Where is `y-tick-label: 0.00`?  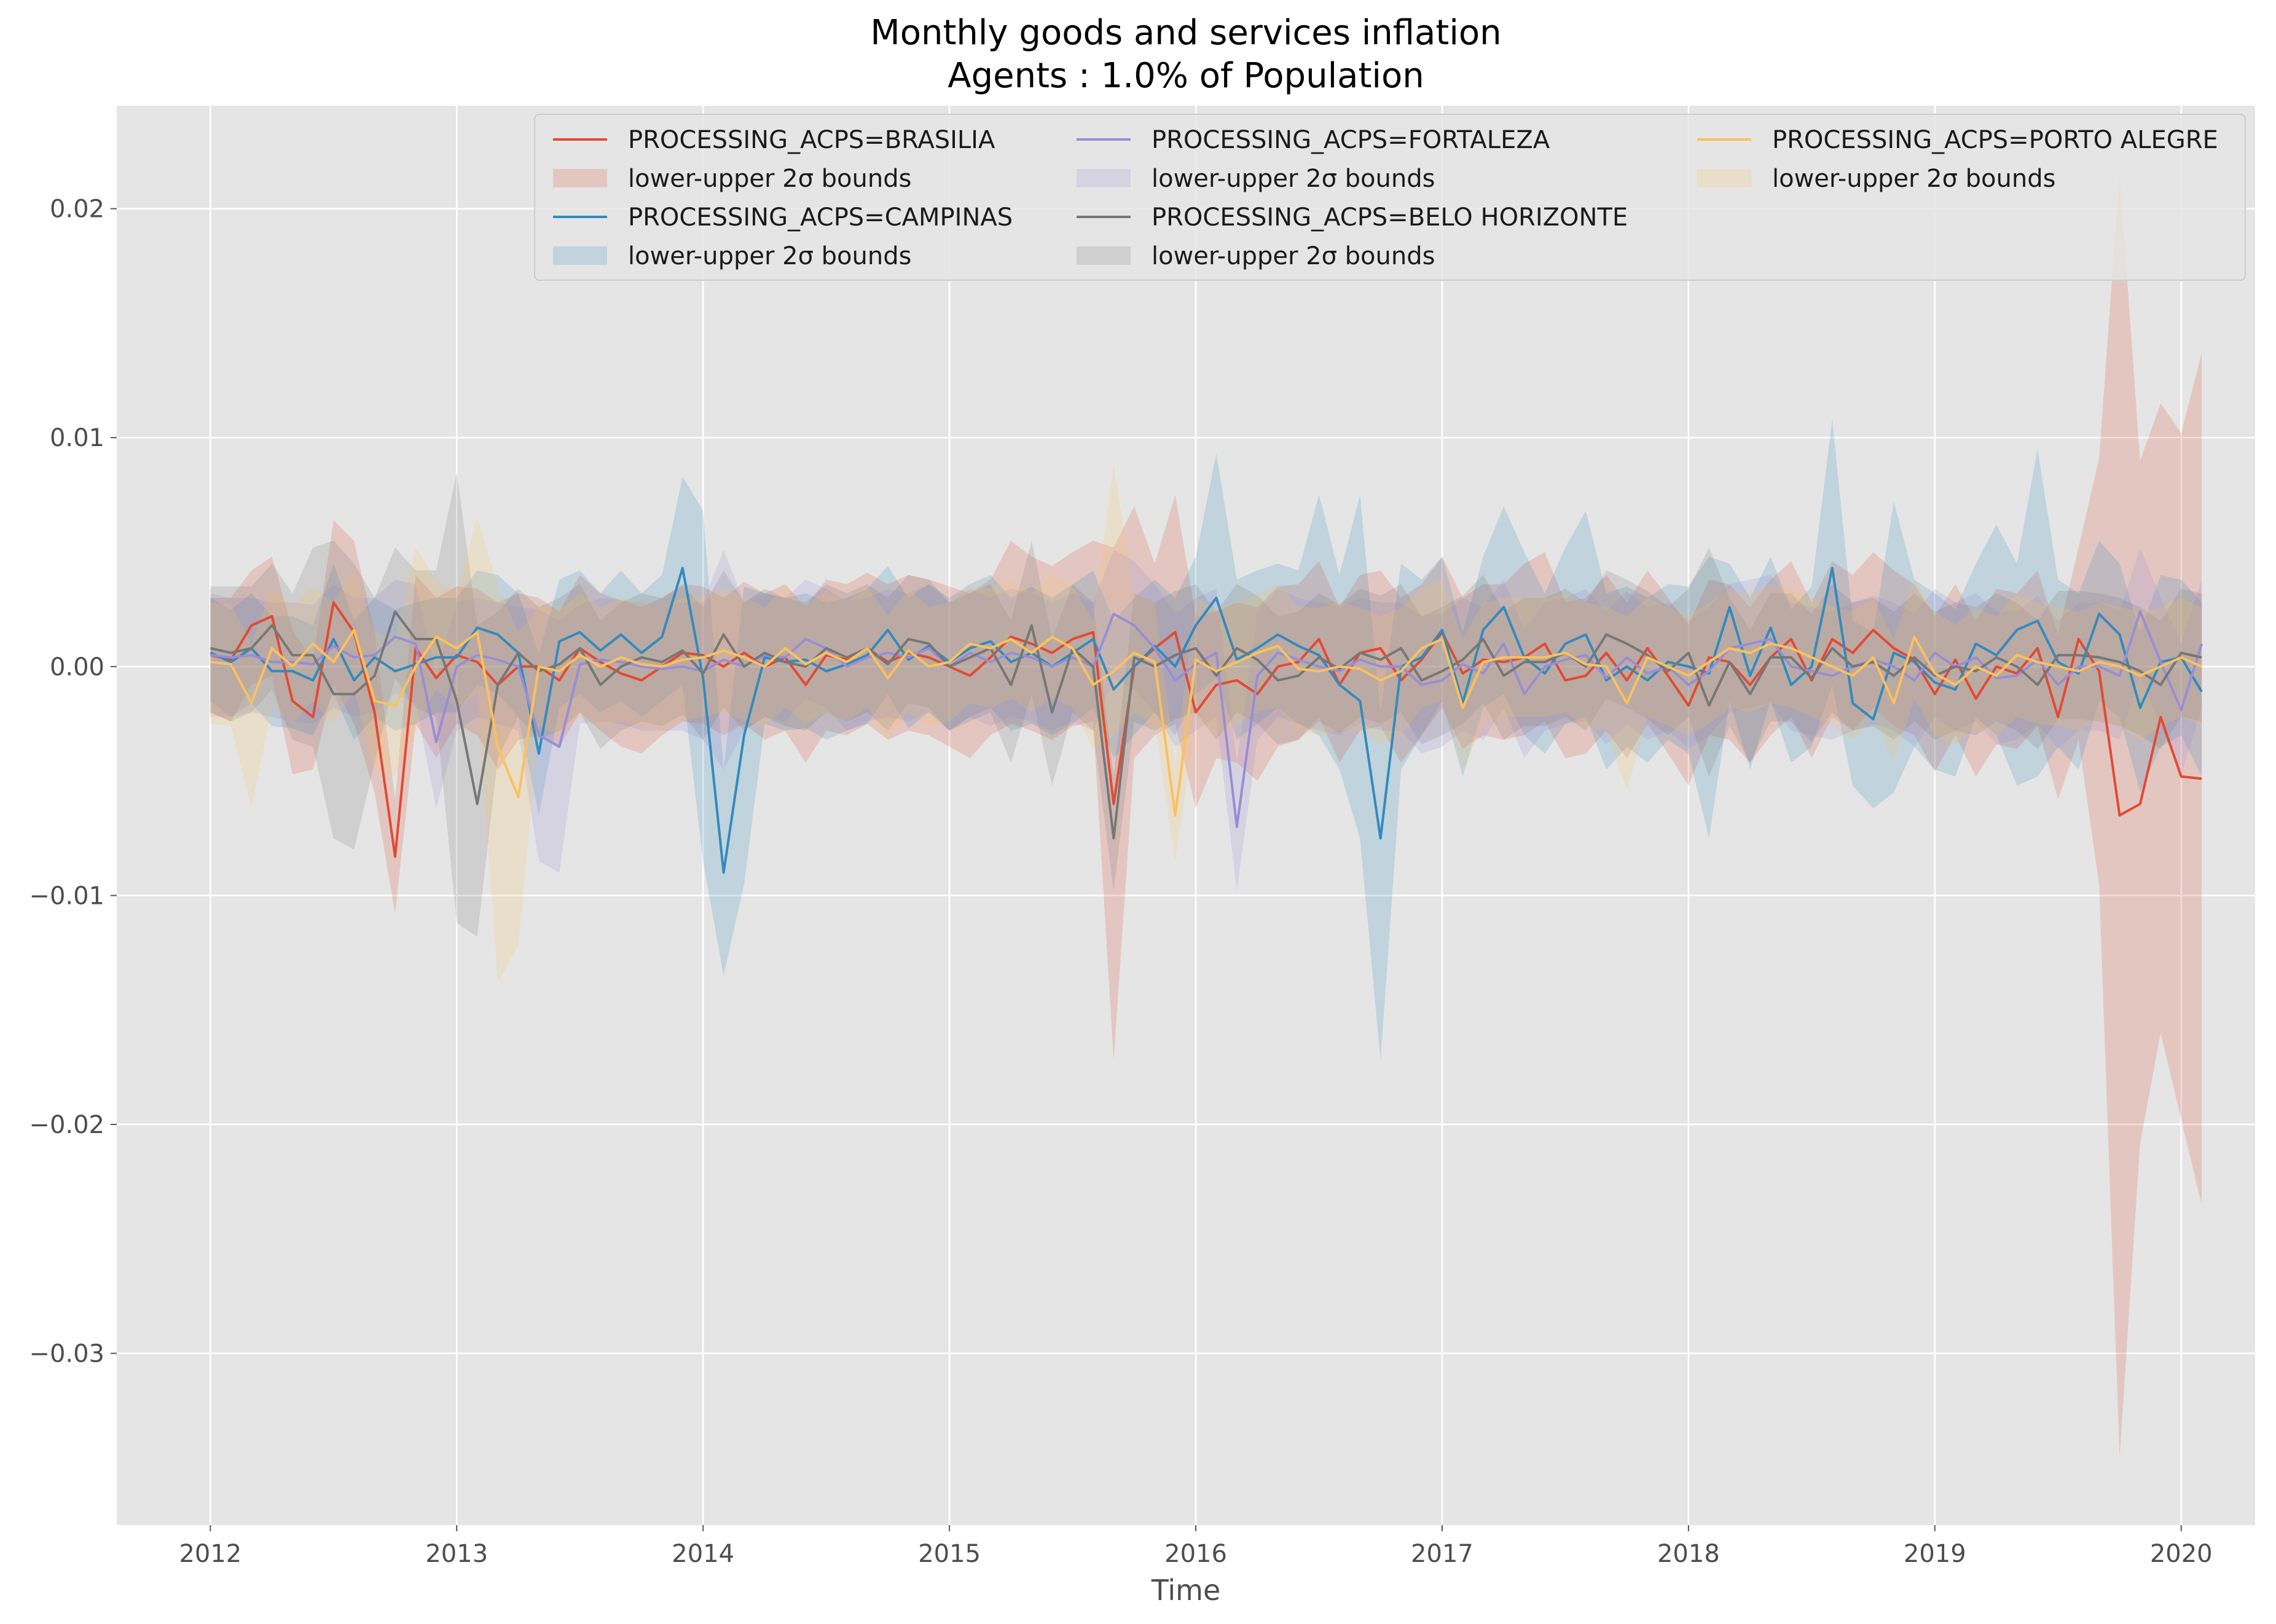 y-tick-label: 0.00 is located at coordinates (77, 667).